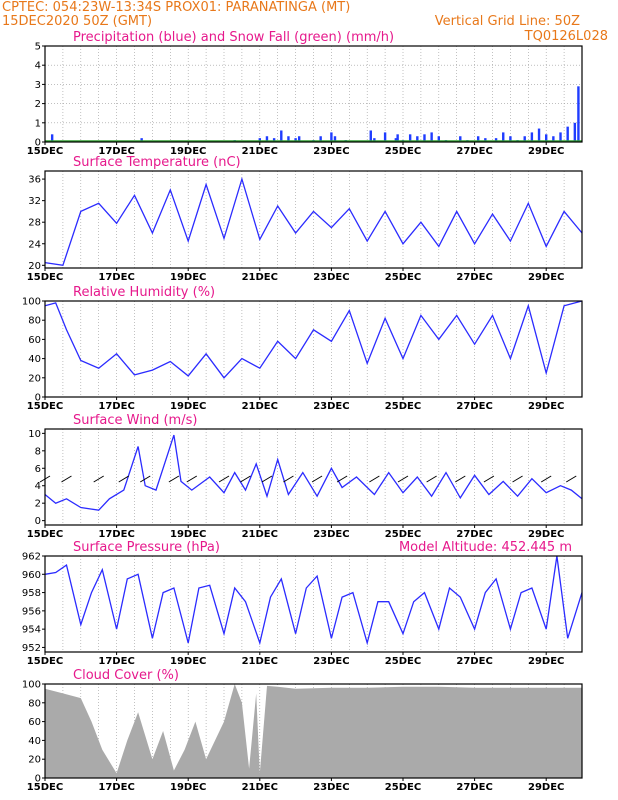 This screenshot has height=800, width=618. What do you see at coordinates (34, 321) in the screenshot?
I see `y-tick-label: 80` at bounding box center [34, 321].